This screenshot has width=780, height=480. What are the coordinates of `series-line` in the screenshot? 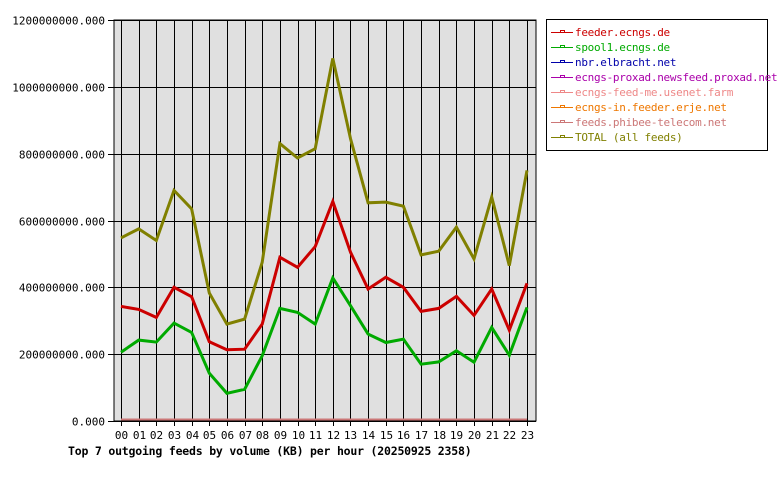 It's located at (324, 334).